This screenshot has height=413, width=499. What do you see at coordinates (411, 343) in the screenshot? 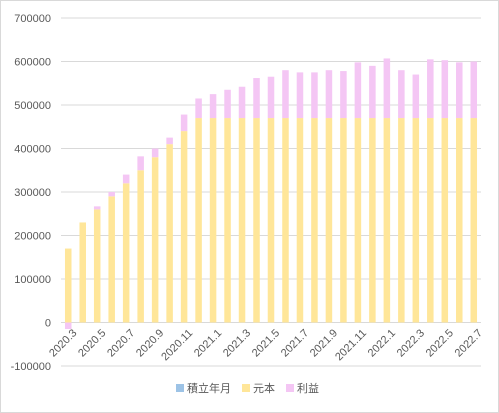
I see `x-tick-label: 2022.3` at bounding box center [411, 343].